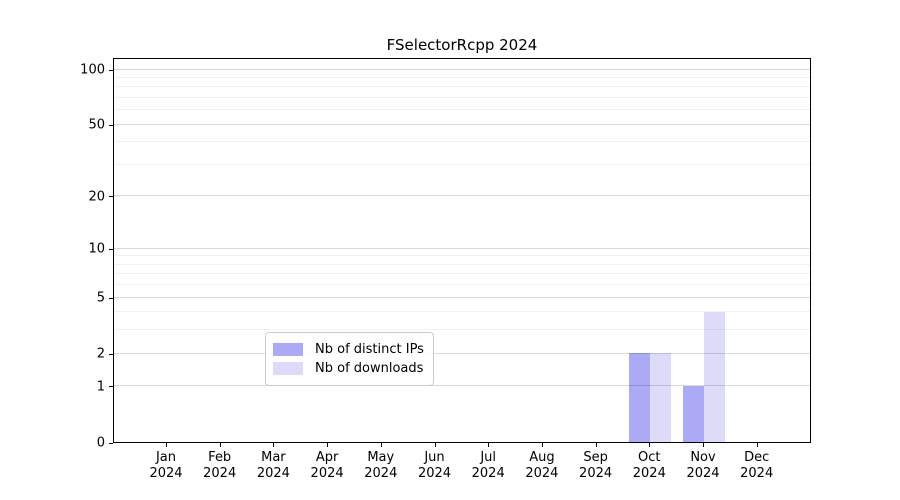 The width and height of the screenshot is (900, 500). I want to click on y-tick-label: 100, so click(92, 70).